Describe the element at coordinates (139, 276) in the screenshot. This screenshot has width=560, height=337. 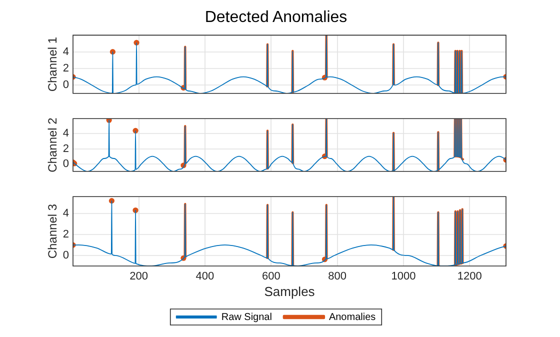
I see `x-tick-label: 200` at that location.